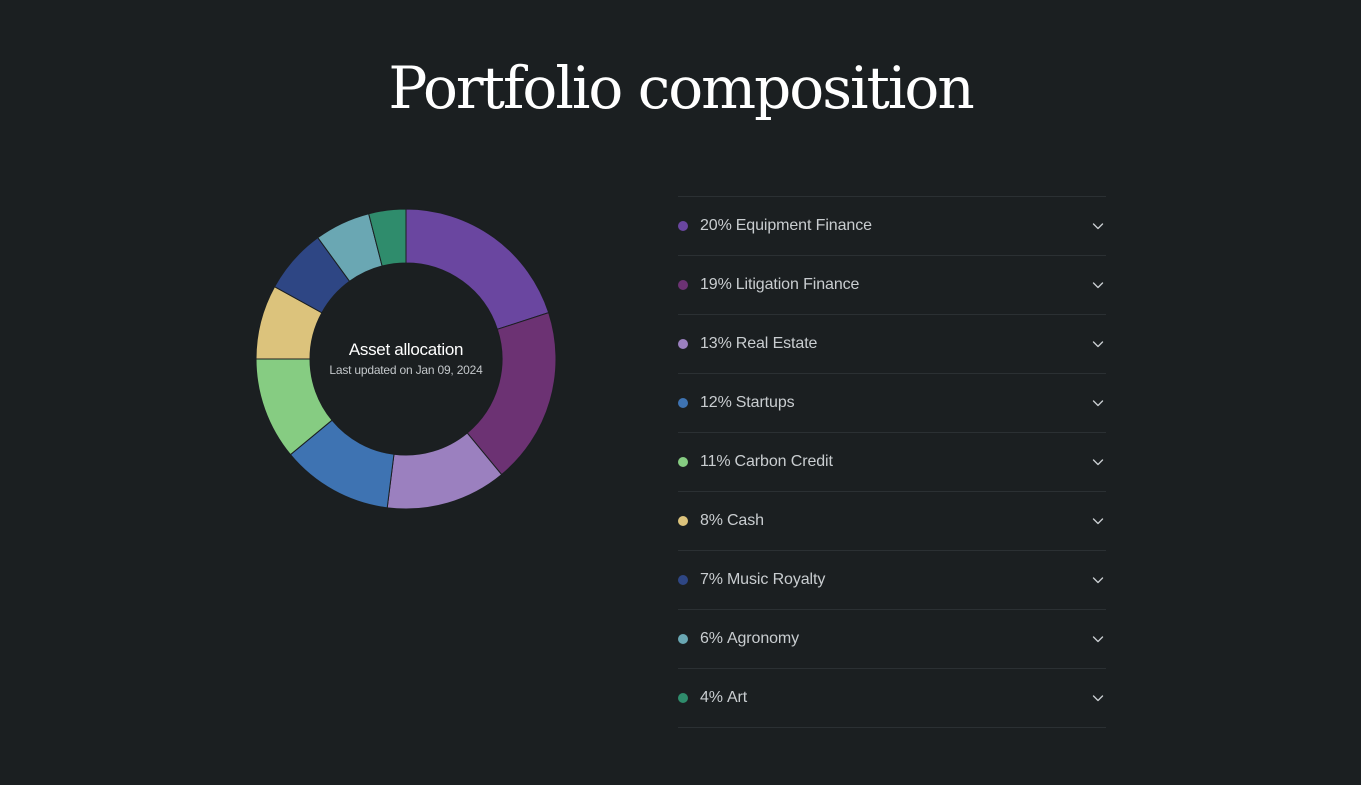 The image size is (1361, 785). What do you see at coordinates (892, 403) in the screenshot?
I see `legend-item-startups: 12% Startups` at bounding box center [892, 403].